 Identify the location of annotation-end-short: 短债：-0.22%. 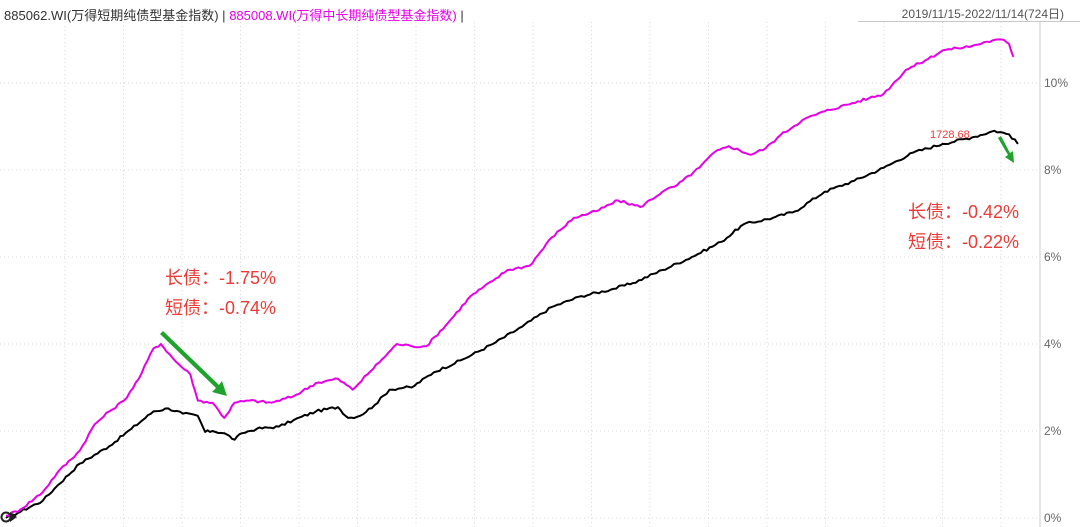
(964, 242).